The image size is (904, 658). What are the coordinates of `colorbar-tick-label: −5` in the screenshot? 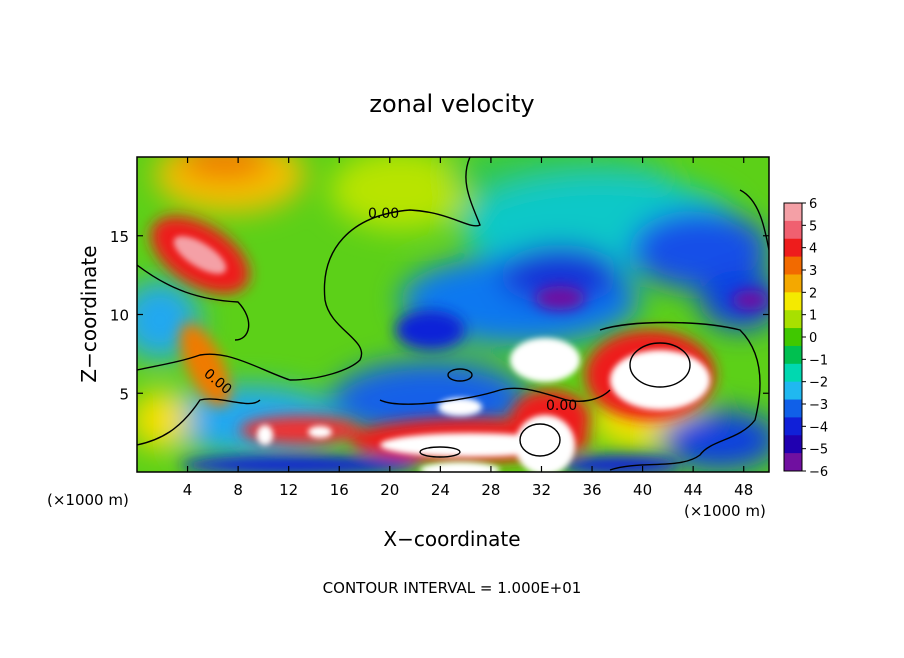 It's located at (818, 450).